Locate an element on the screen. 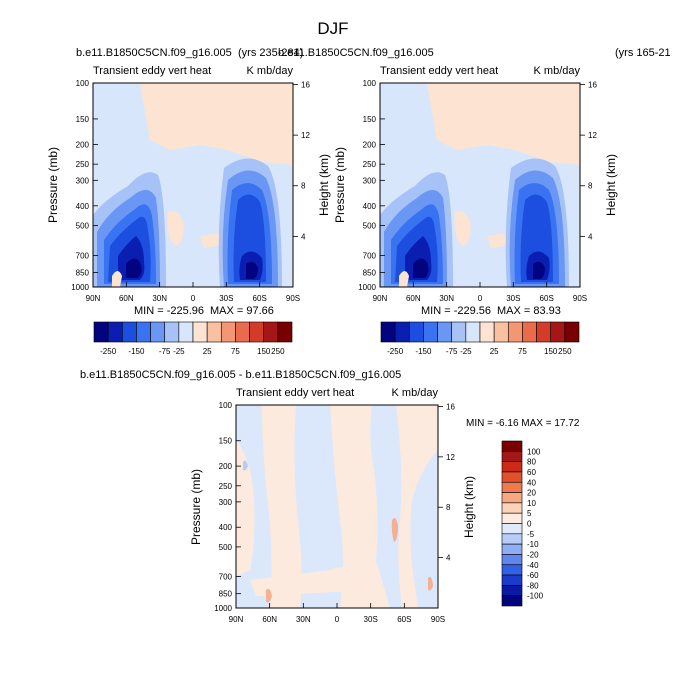 The height and width of the screenshot is (699, 680). panel-1-colorbar-label: 75 is located at coordinates (235, 351).